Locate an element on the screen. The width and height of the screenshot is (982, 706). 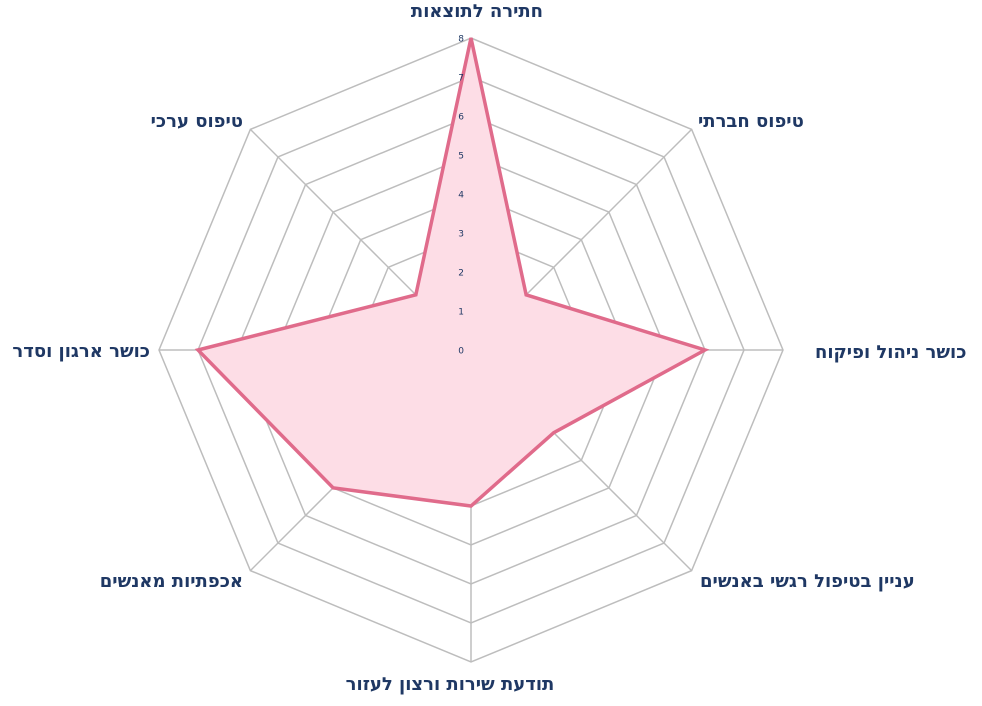
r-tick-label: 5 is located at coordinates (461, 157).